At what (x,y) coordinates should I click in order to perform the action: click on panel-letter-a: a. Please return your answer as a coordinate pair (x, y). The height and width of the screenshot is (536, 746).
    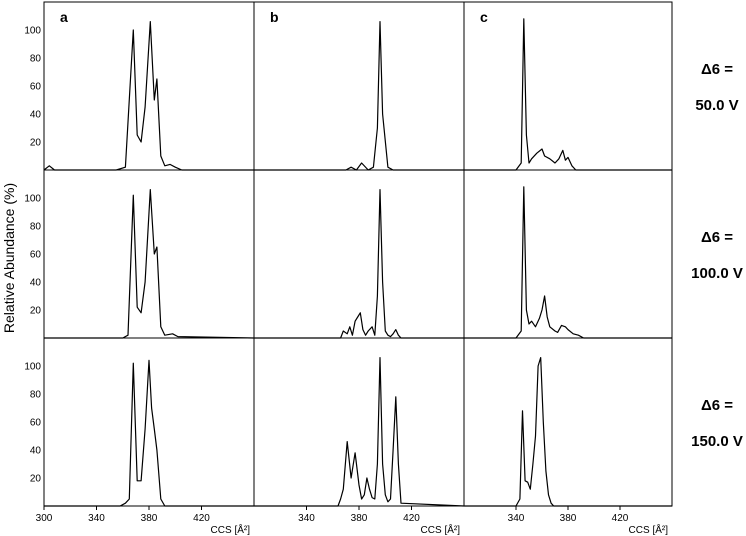
    Looking at the image, I should click on (64, 17).